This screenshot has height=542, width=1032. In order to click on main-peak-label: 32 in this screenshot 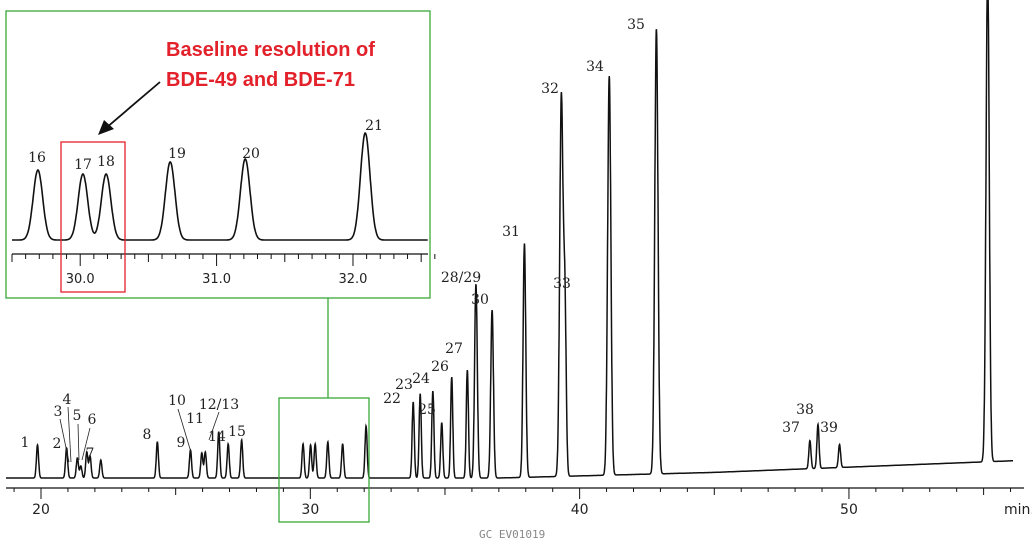, I will do `click(550, 89)`.